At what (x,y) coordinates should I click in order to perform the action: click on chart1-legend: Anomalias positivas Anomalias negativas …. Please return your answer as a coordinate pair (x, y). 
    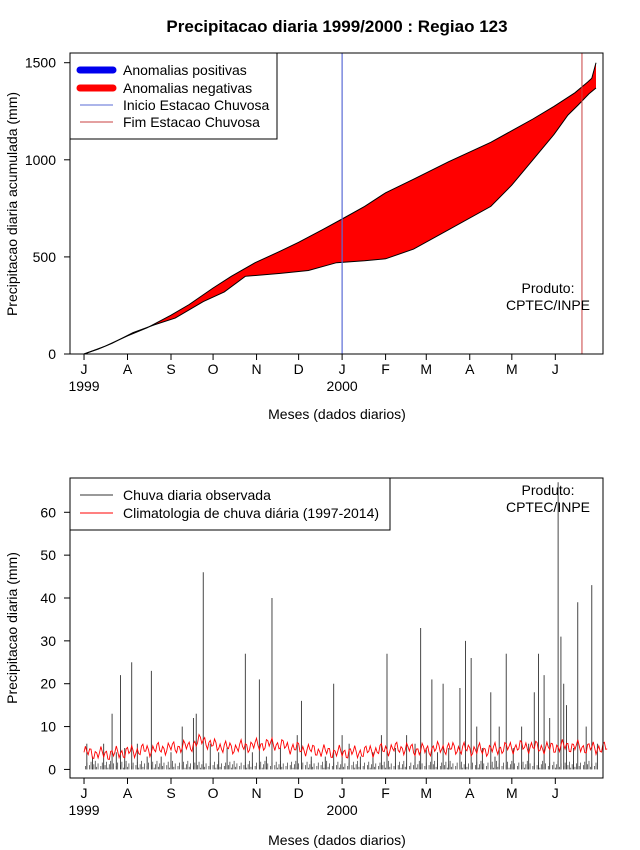
    Looking at the image, I should click on (173, 96).